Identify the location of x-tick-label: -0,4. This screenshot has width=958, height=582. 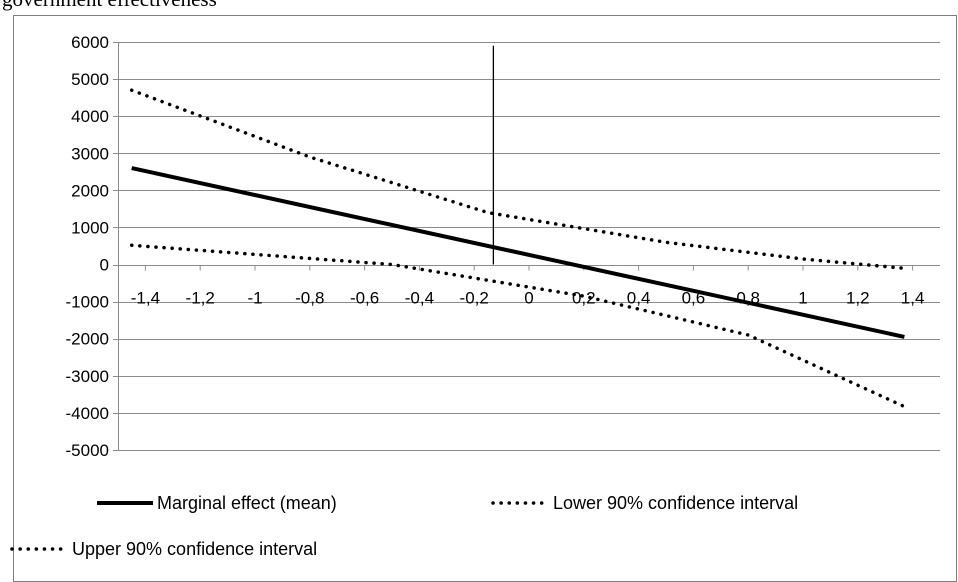
(419, 298).